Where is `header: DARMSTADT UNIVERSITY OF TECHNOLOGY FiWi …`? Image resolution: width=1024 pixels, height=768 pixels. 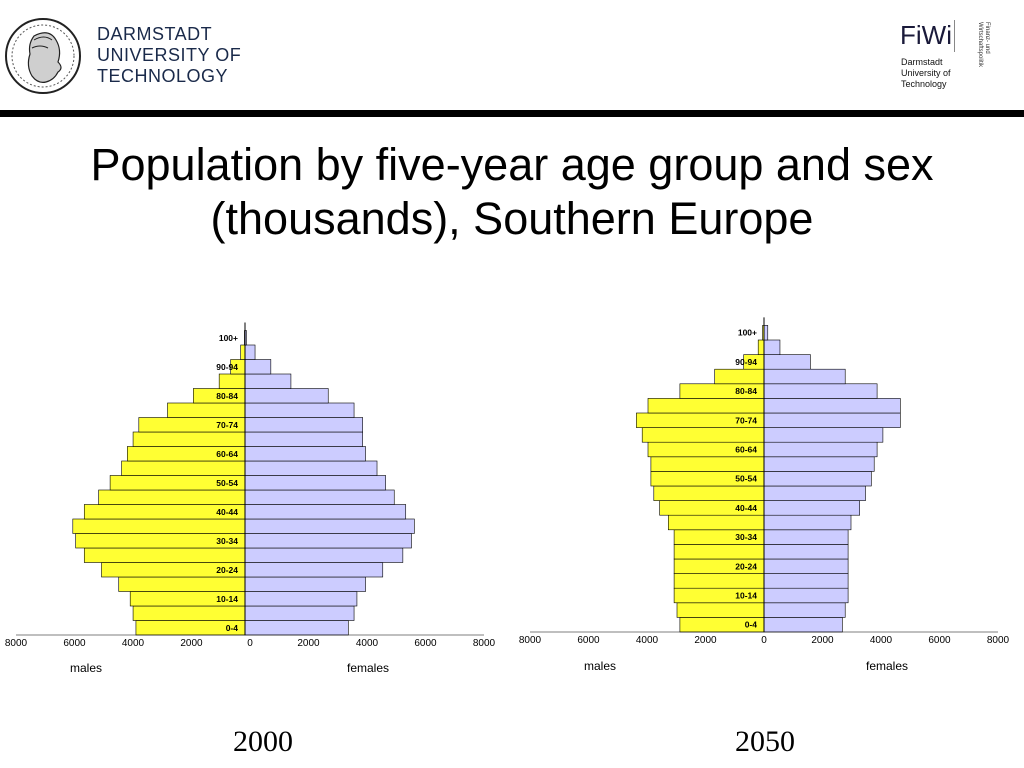 header: DARMSTADT UNIVERSITY OF TECHNOLOGY FiWi … is located at coordinates (512, 55).